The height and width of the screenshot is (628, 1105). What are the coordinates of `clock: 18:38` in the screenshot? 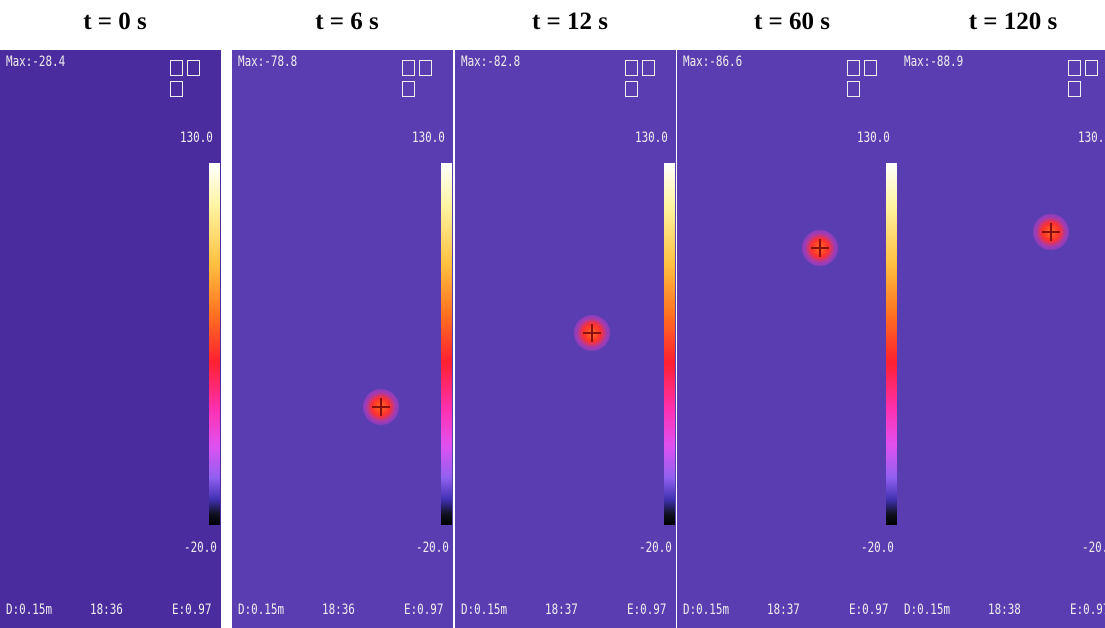 It's located at (1004, 610).